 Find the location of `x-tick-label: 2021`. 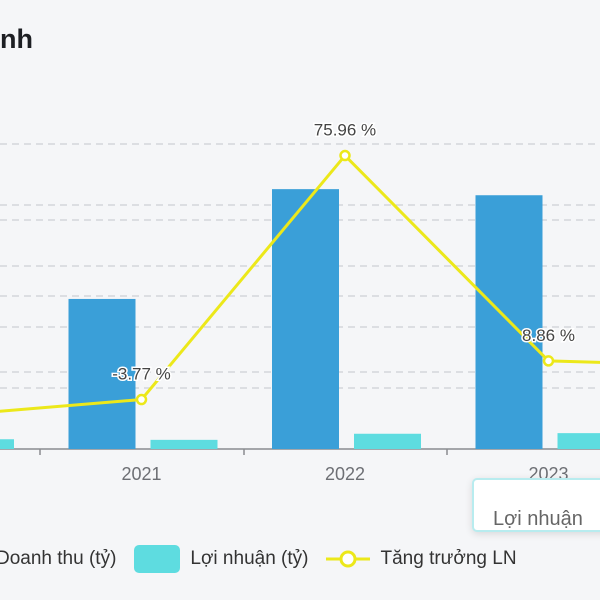

x-tick-label: 2021 is located at coordinates (141, 474).